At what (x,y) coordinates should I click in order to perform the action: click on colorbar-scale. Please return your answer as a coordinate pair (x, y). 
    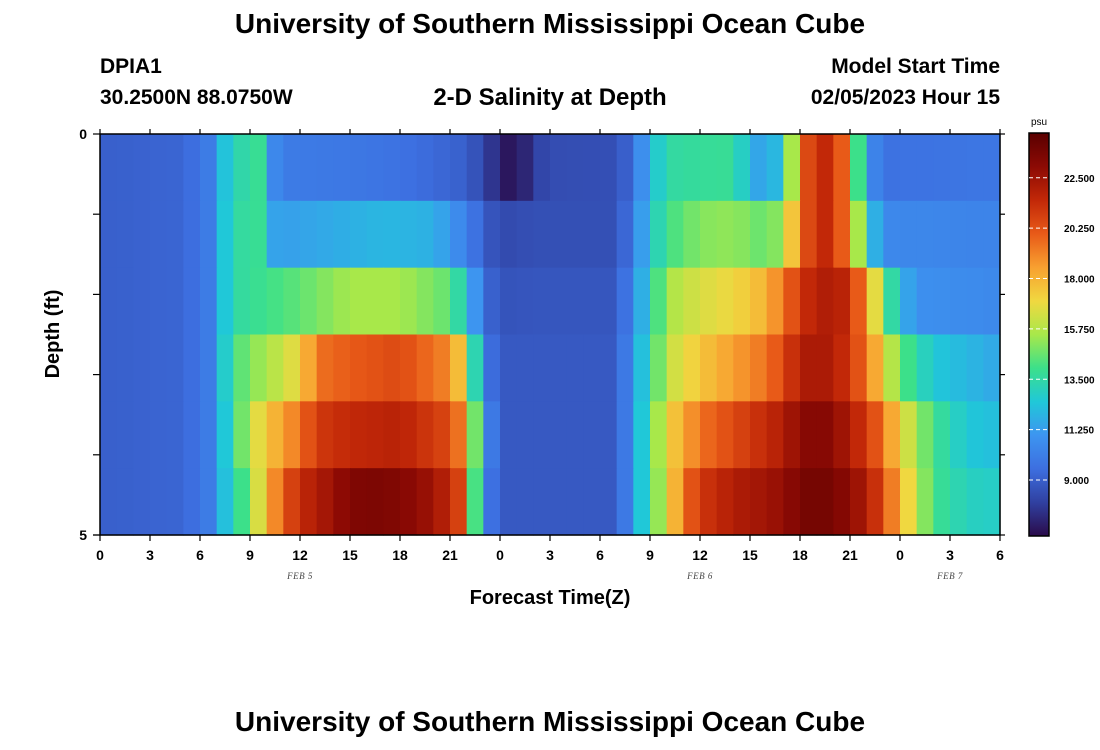
    Looking at the image, I should click on (1039, 334).